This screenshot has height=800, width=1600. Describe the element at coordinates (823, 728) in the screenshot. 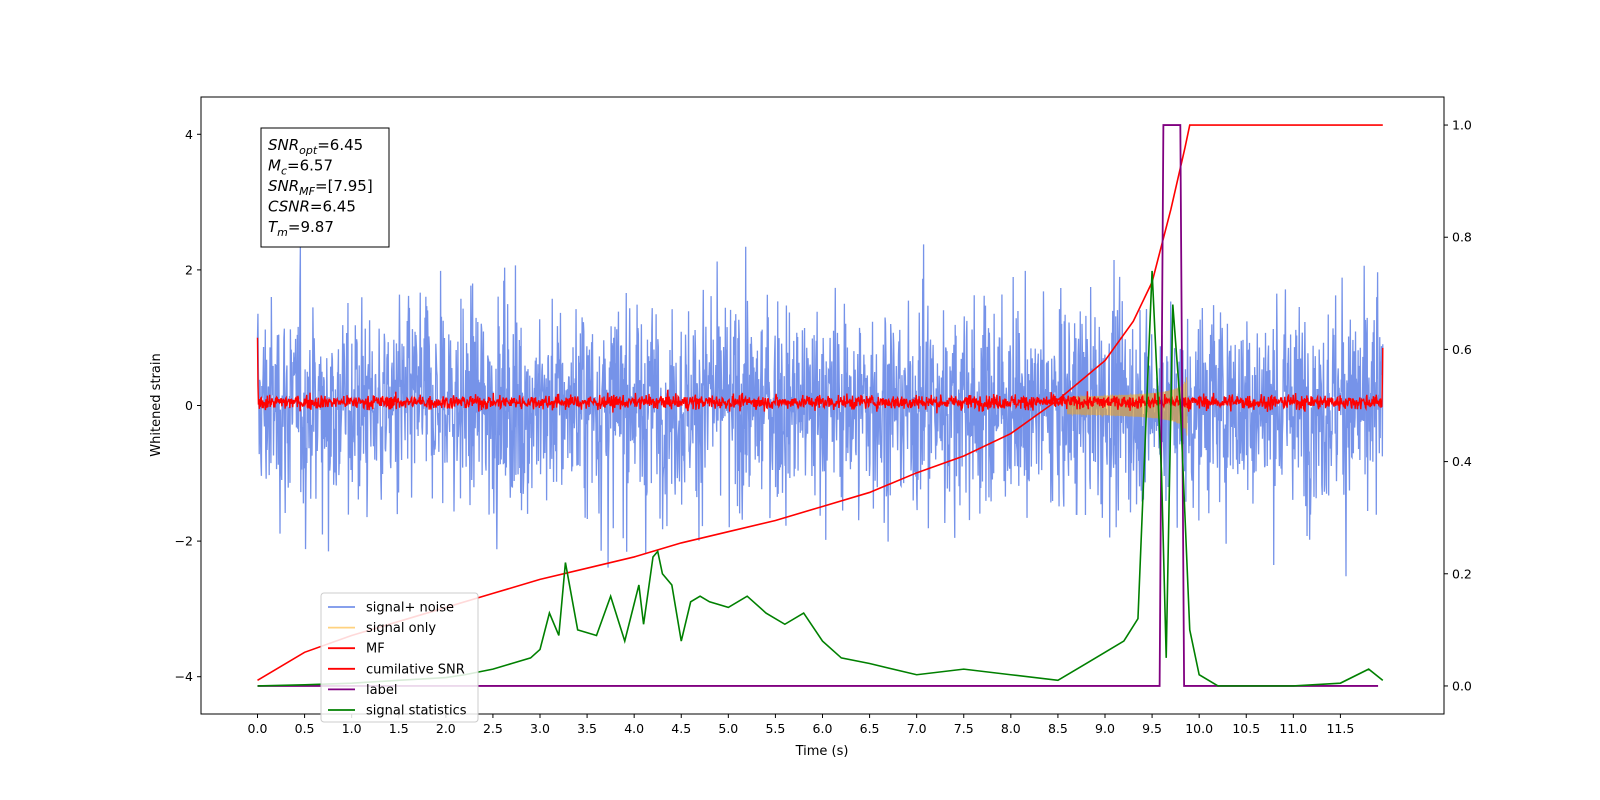

I see `x-tick-label: 6.0` at that location.